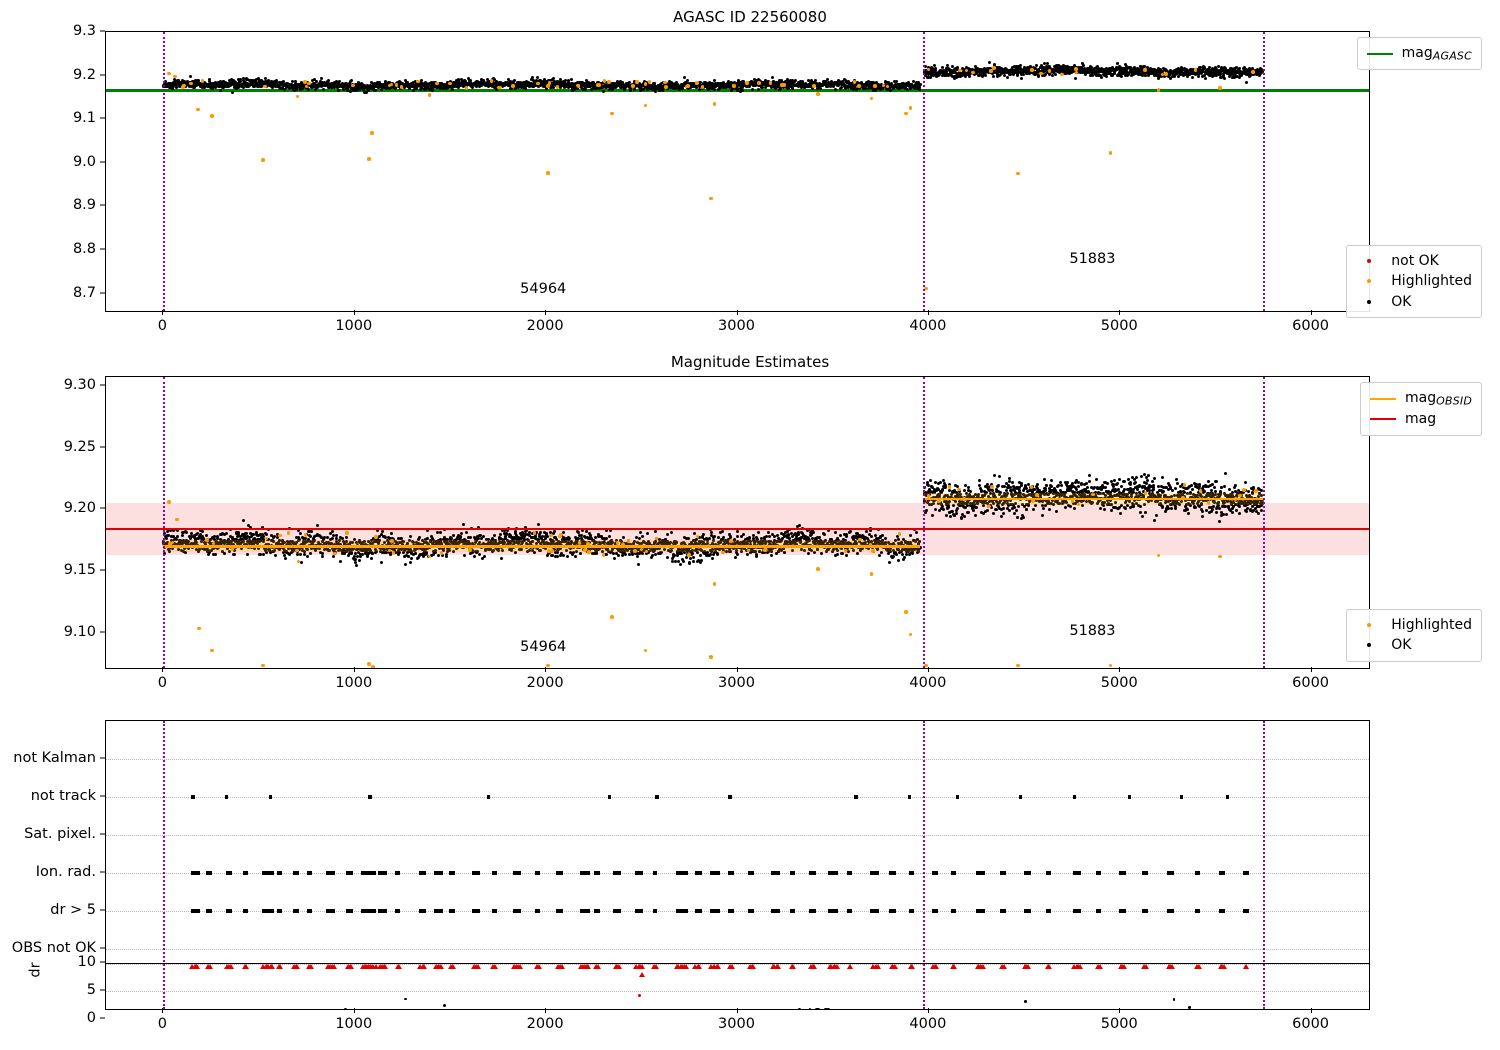 The height and width of the screenshot is (1050, 1500). Describe the element at coordinates (545, 326) in the screenshot. I see `panel-1-xtick-label: 2000` at that location.